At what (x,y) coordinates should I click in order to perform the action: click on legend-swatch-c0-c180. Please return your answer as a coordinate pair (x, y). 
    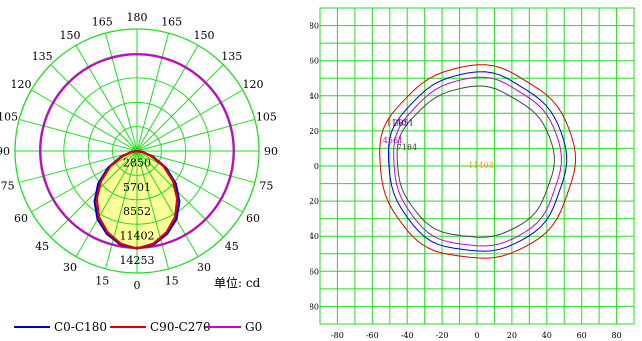
    Looking at the image, I should click on (32, 327).